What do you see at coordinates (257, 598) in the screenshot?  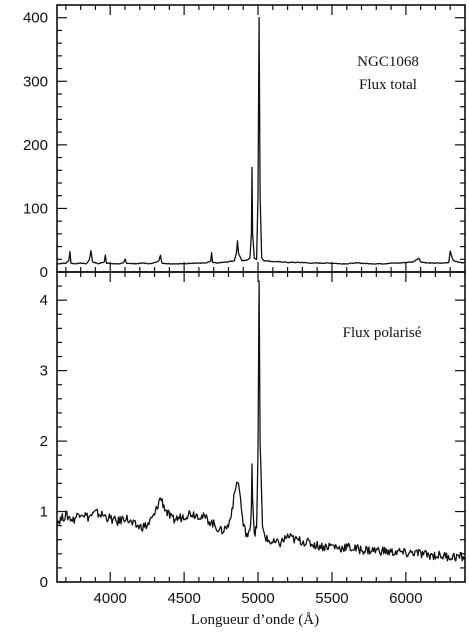 I see `x-tick-label: 5000` at bounding box center [257, 598].